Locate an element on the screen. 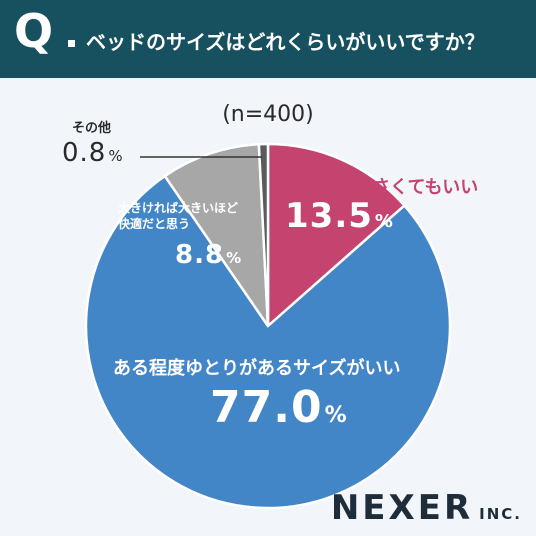 This screenshot has width=536, height=536. question-text: ベッドのサイズはどれくらいがいいですか？ is located at coordinates (285, 42).